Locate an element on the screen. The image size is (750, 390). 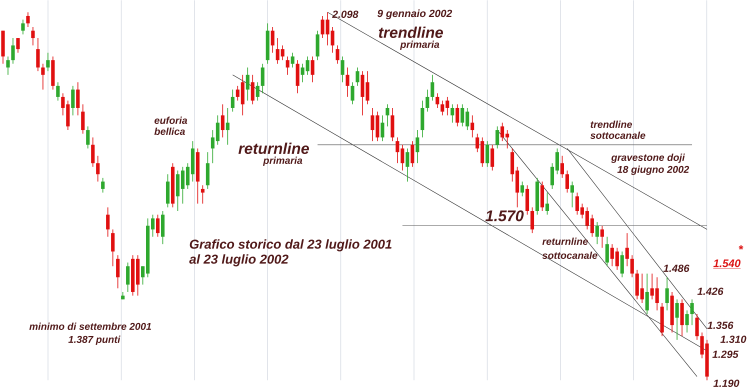
annotation: al 23 luglio 2002 is located at coordinates (238, 260).